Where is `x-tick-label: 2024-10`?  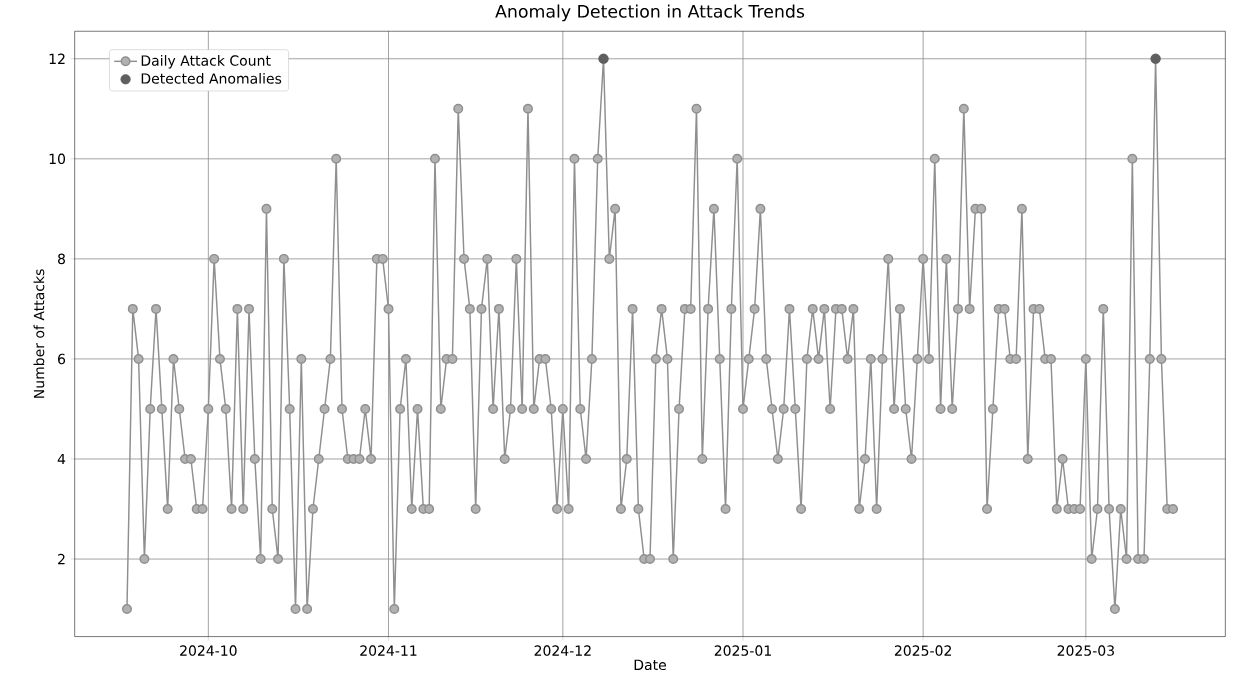
x-tick-label: 2024-10 is located at coordinates (208, 650).